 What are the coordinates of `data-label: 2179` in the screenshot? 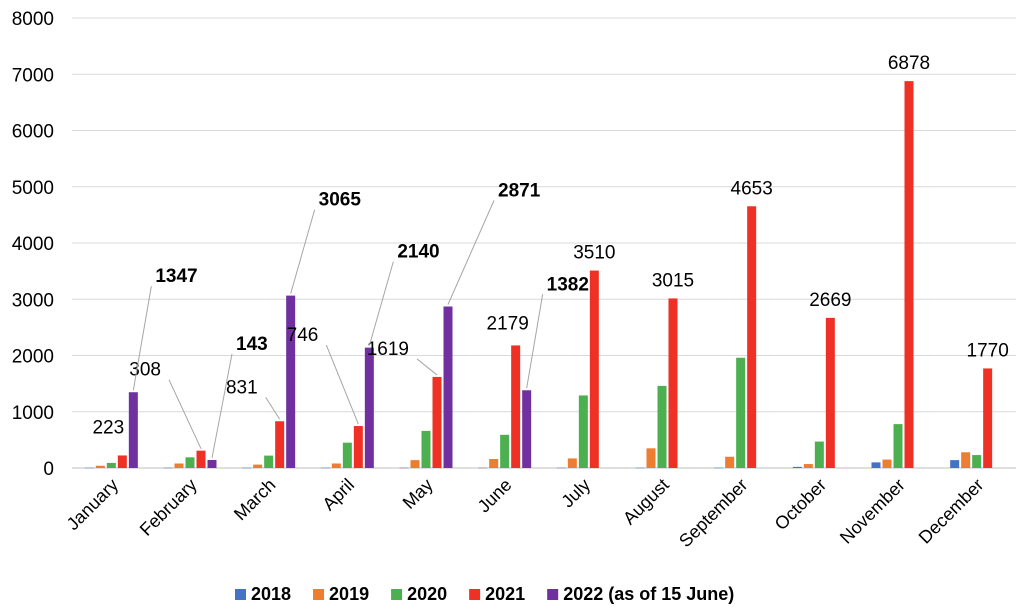 It's located at (508, 323).